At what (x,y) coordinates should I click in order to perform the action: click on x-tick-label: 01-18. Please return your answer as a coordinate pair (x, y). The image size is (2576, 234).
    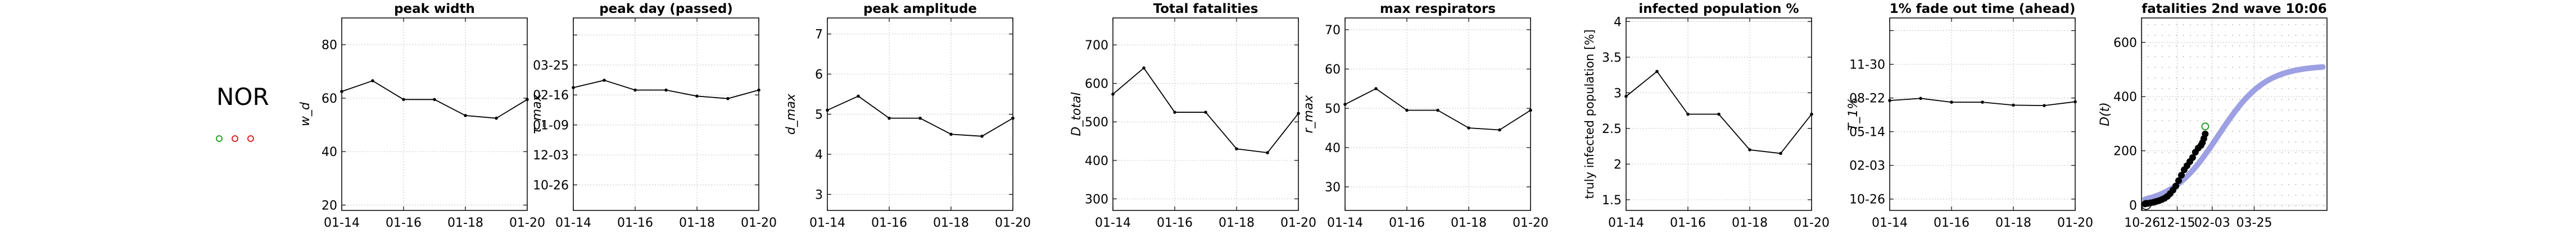
    Looking at the image, I should click on (1750, 223).